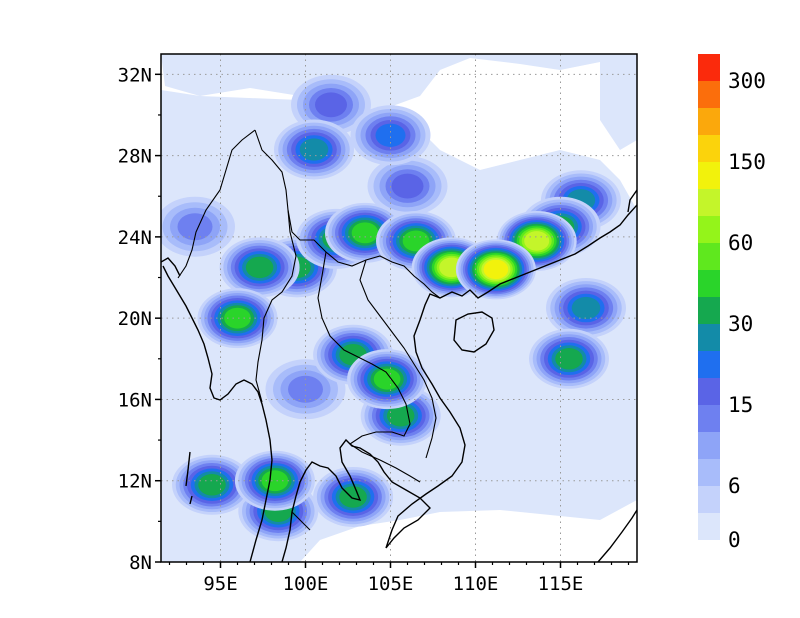 Image resolution: width=800 pixels, height=618 pixels. I want to click on hainan-island, so click(474, 332).